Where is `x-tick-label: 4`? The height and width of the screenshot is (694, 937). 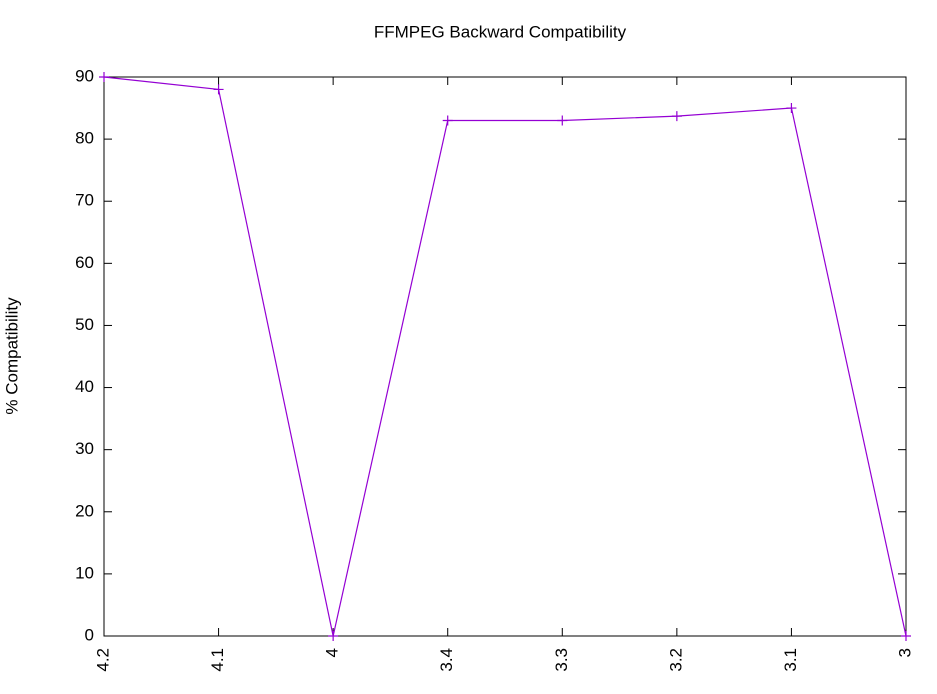
x-tick-label: 4 is located at coordinates (332, 652).